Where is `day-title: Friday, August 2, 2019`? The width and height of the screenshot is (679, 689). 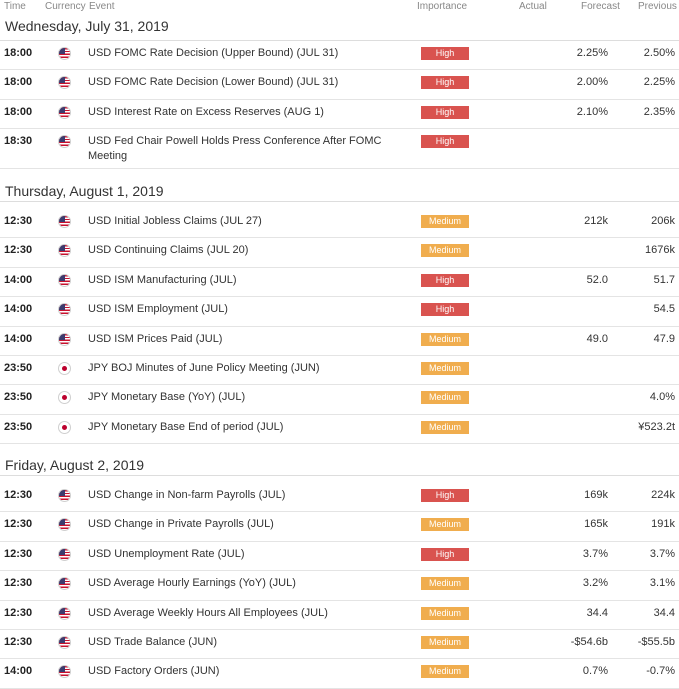
day-title: Friday, August 2, 2019 is located at coordinates (75, 465).